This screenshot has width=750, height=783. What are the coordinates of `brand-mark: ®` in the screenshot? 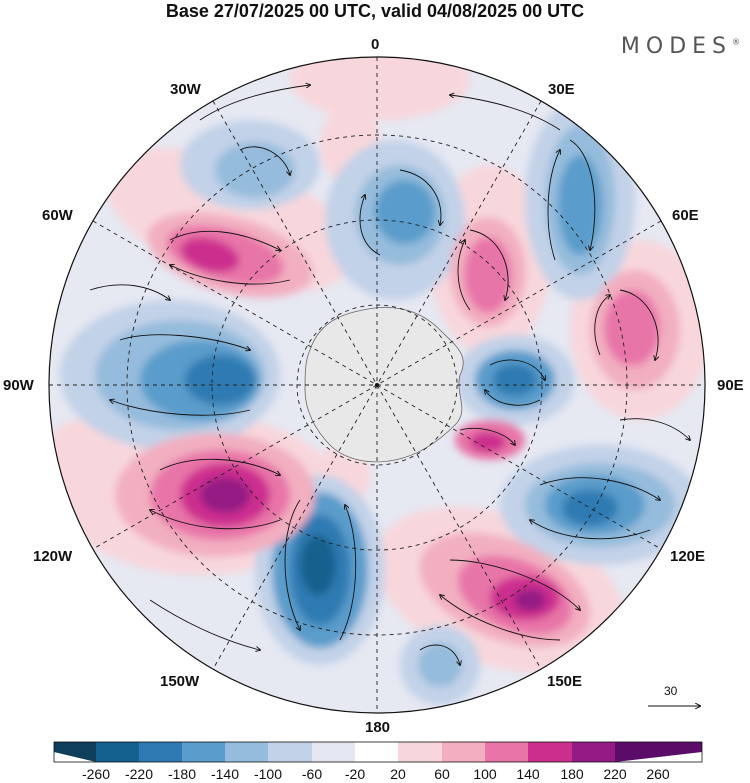 It's located at (736, 42).